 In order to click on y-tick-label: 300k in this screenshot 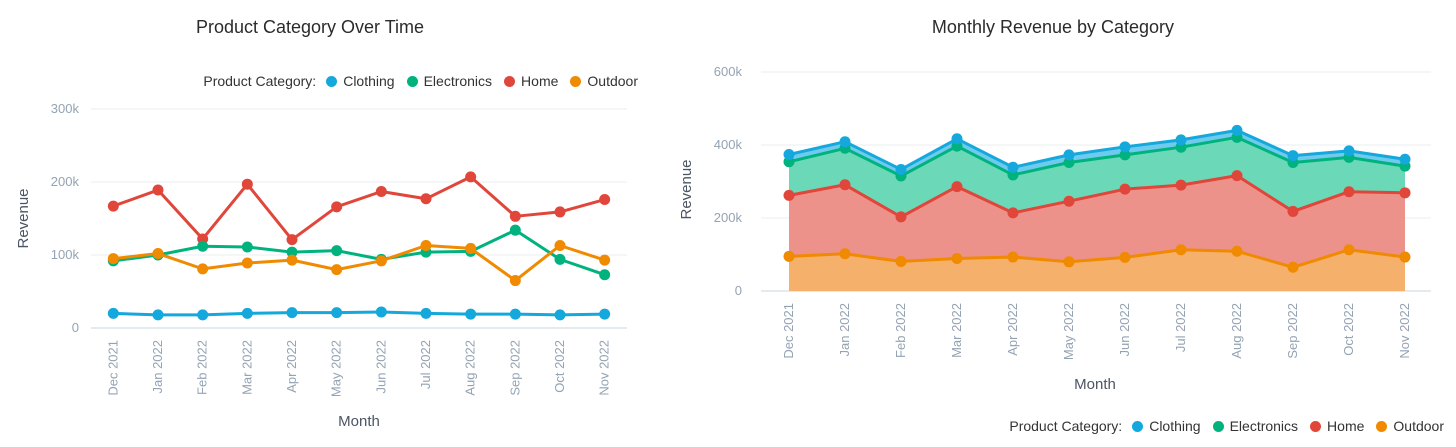, I will do `click(65, 108)`.